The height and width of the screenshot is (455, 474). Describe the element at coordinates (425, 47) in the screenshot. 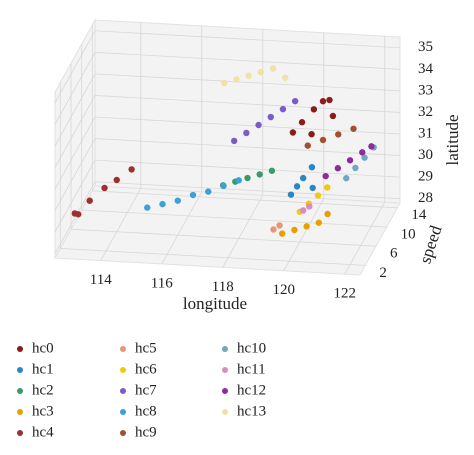

I see `y-tick-label: 35` at that location.